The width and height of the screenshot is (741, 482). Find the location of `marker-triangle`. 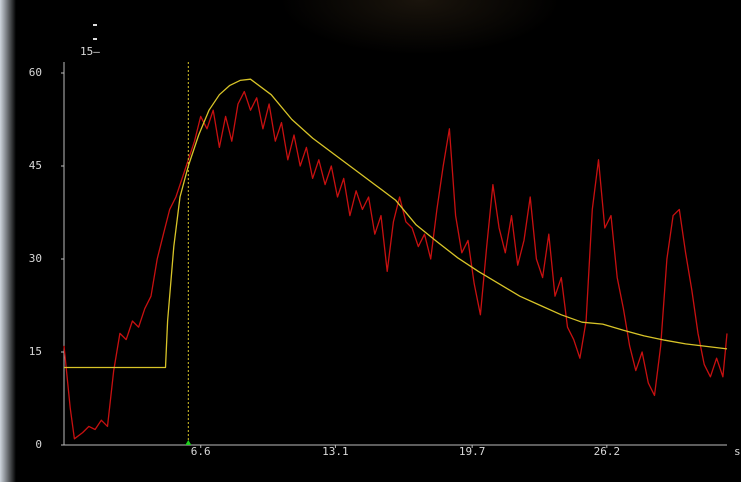

marker-triangle is located at coordinates (188, 442).